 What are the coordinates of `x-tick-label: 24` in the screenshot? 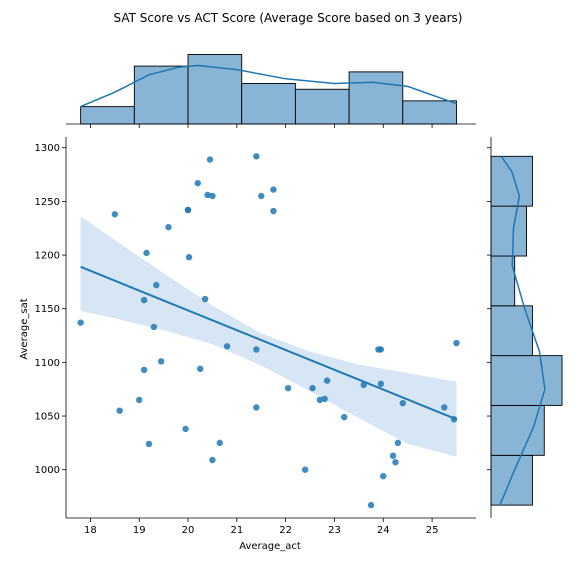 It's located at (383, 530).